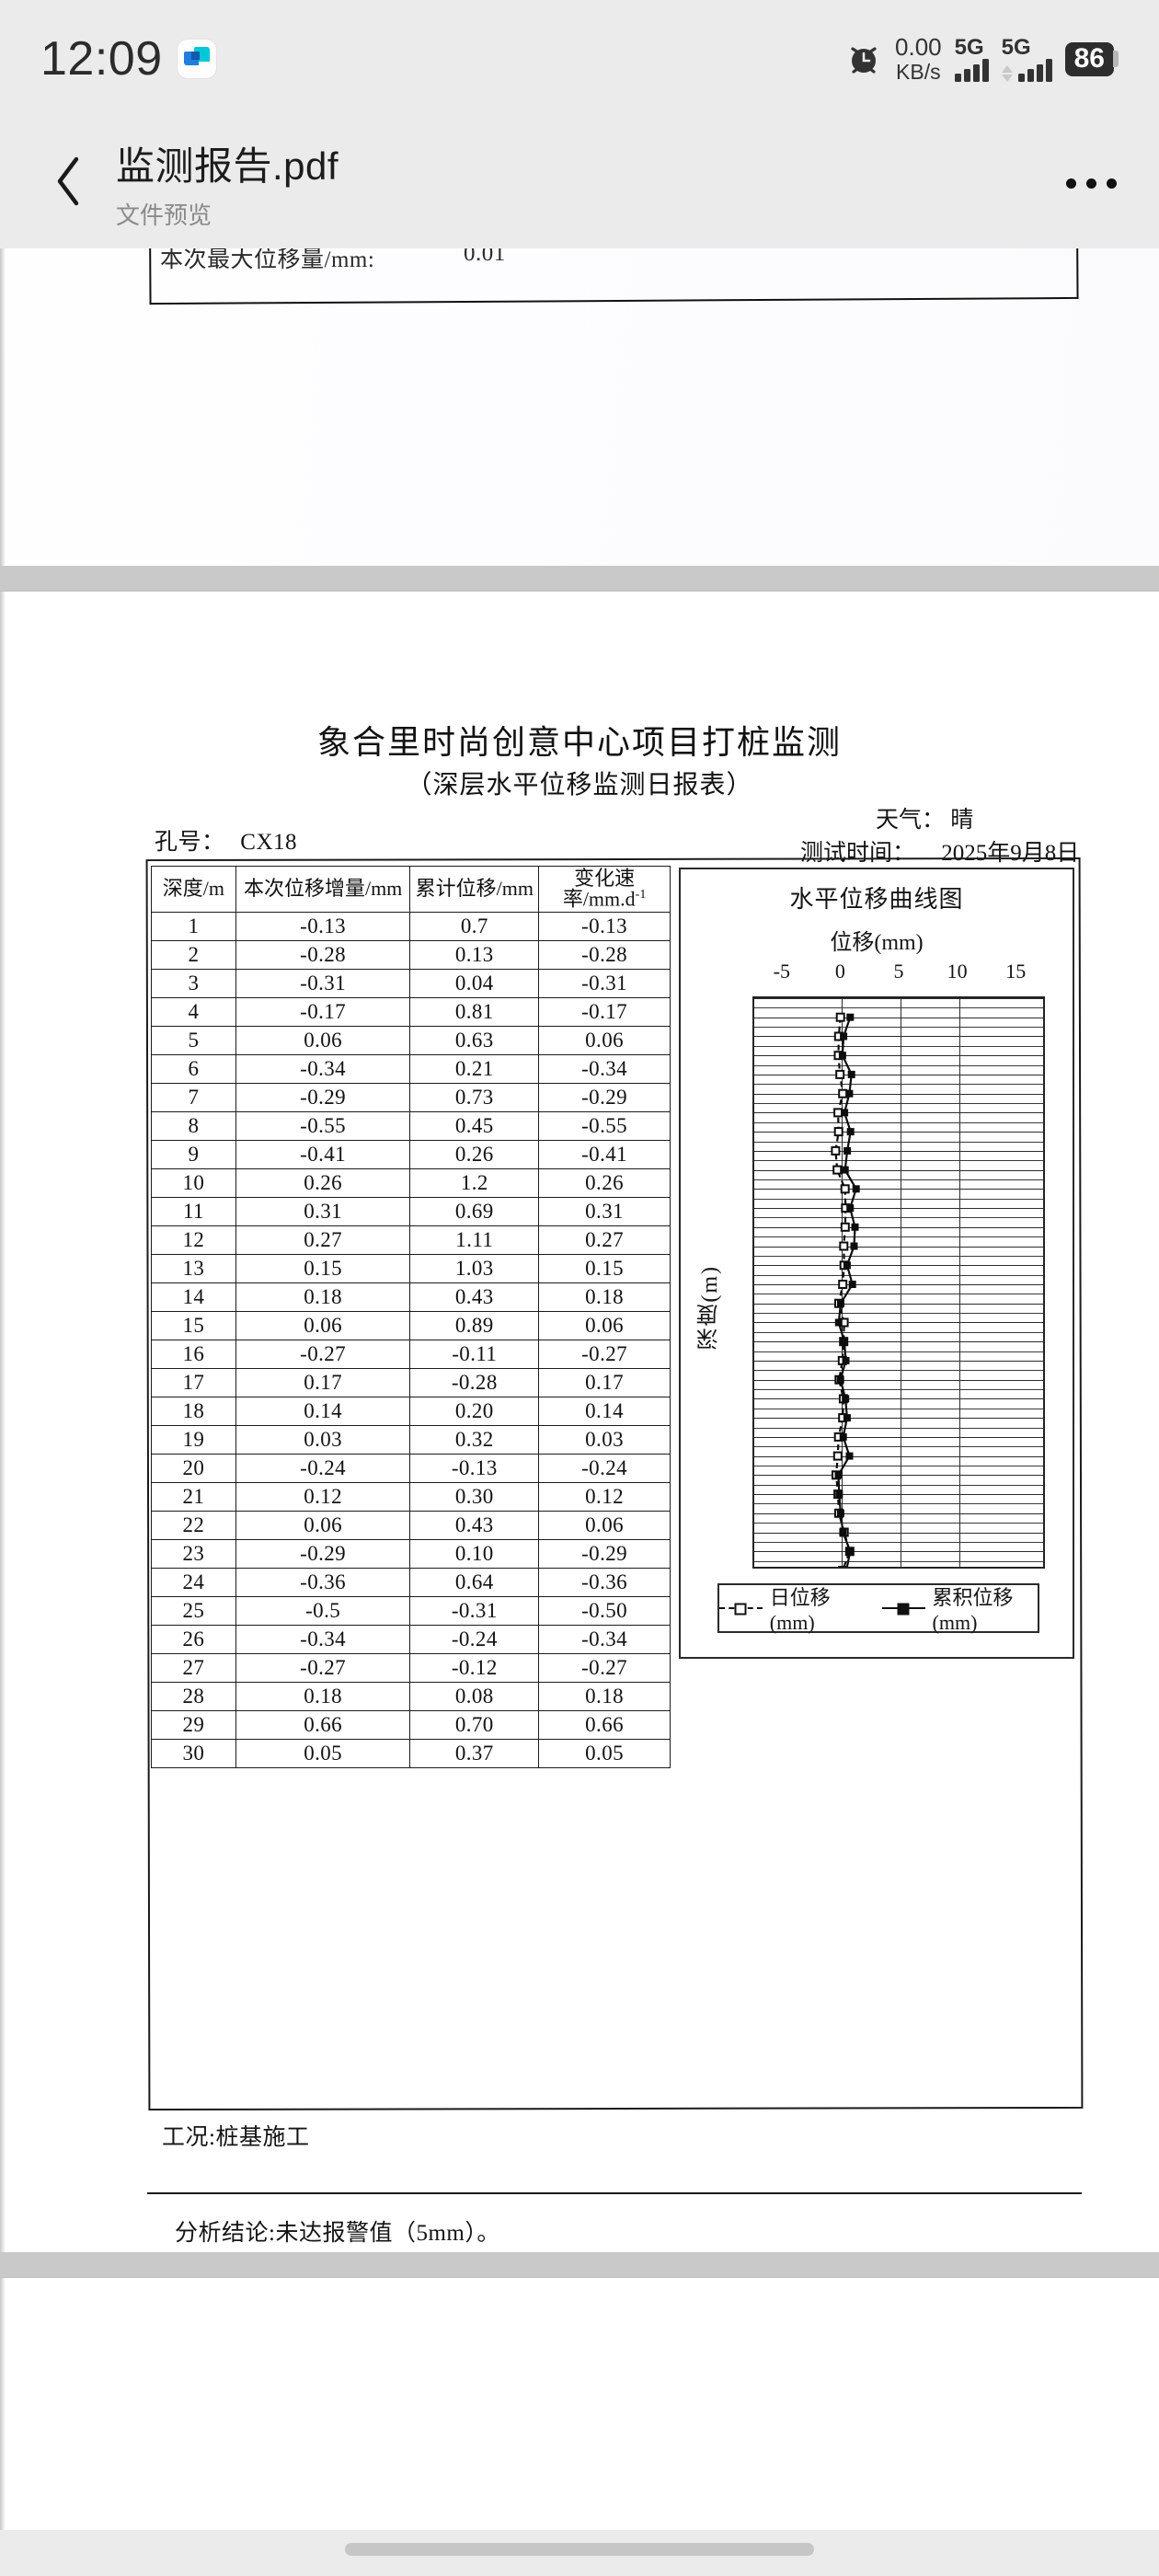 Image resolution: width=1159 pixels, height=2576 pixels. What do you see at coordinates (323, 1412) in the screenshot?
I see `cell-increment: 0.14` at bounding box center [323, 1412].